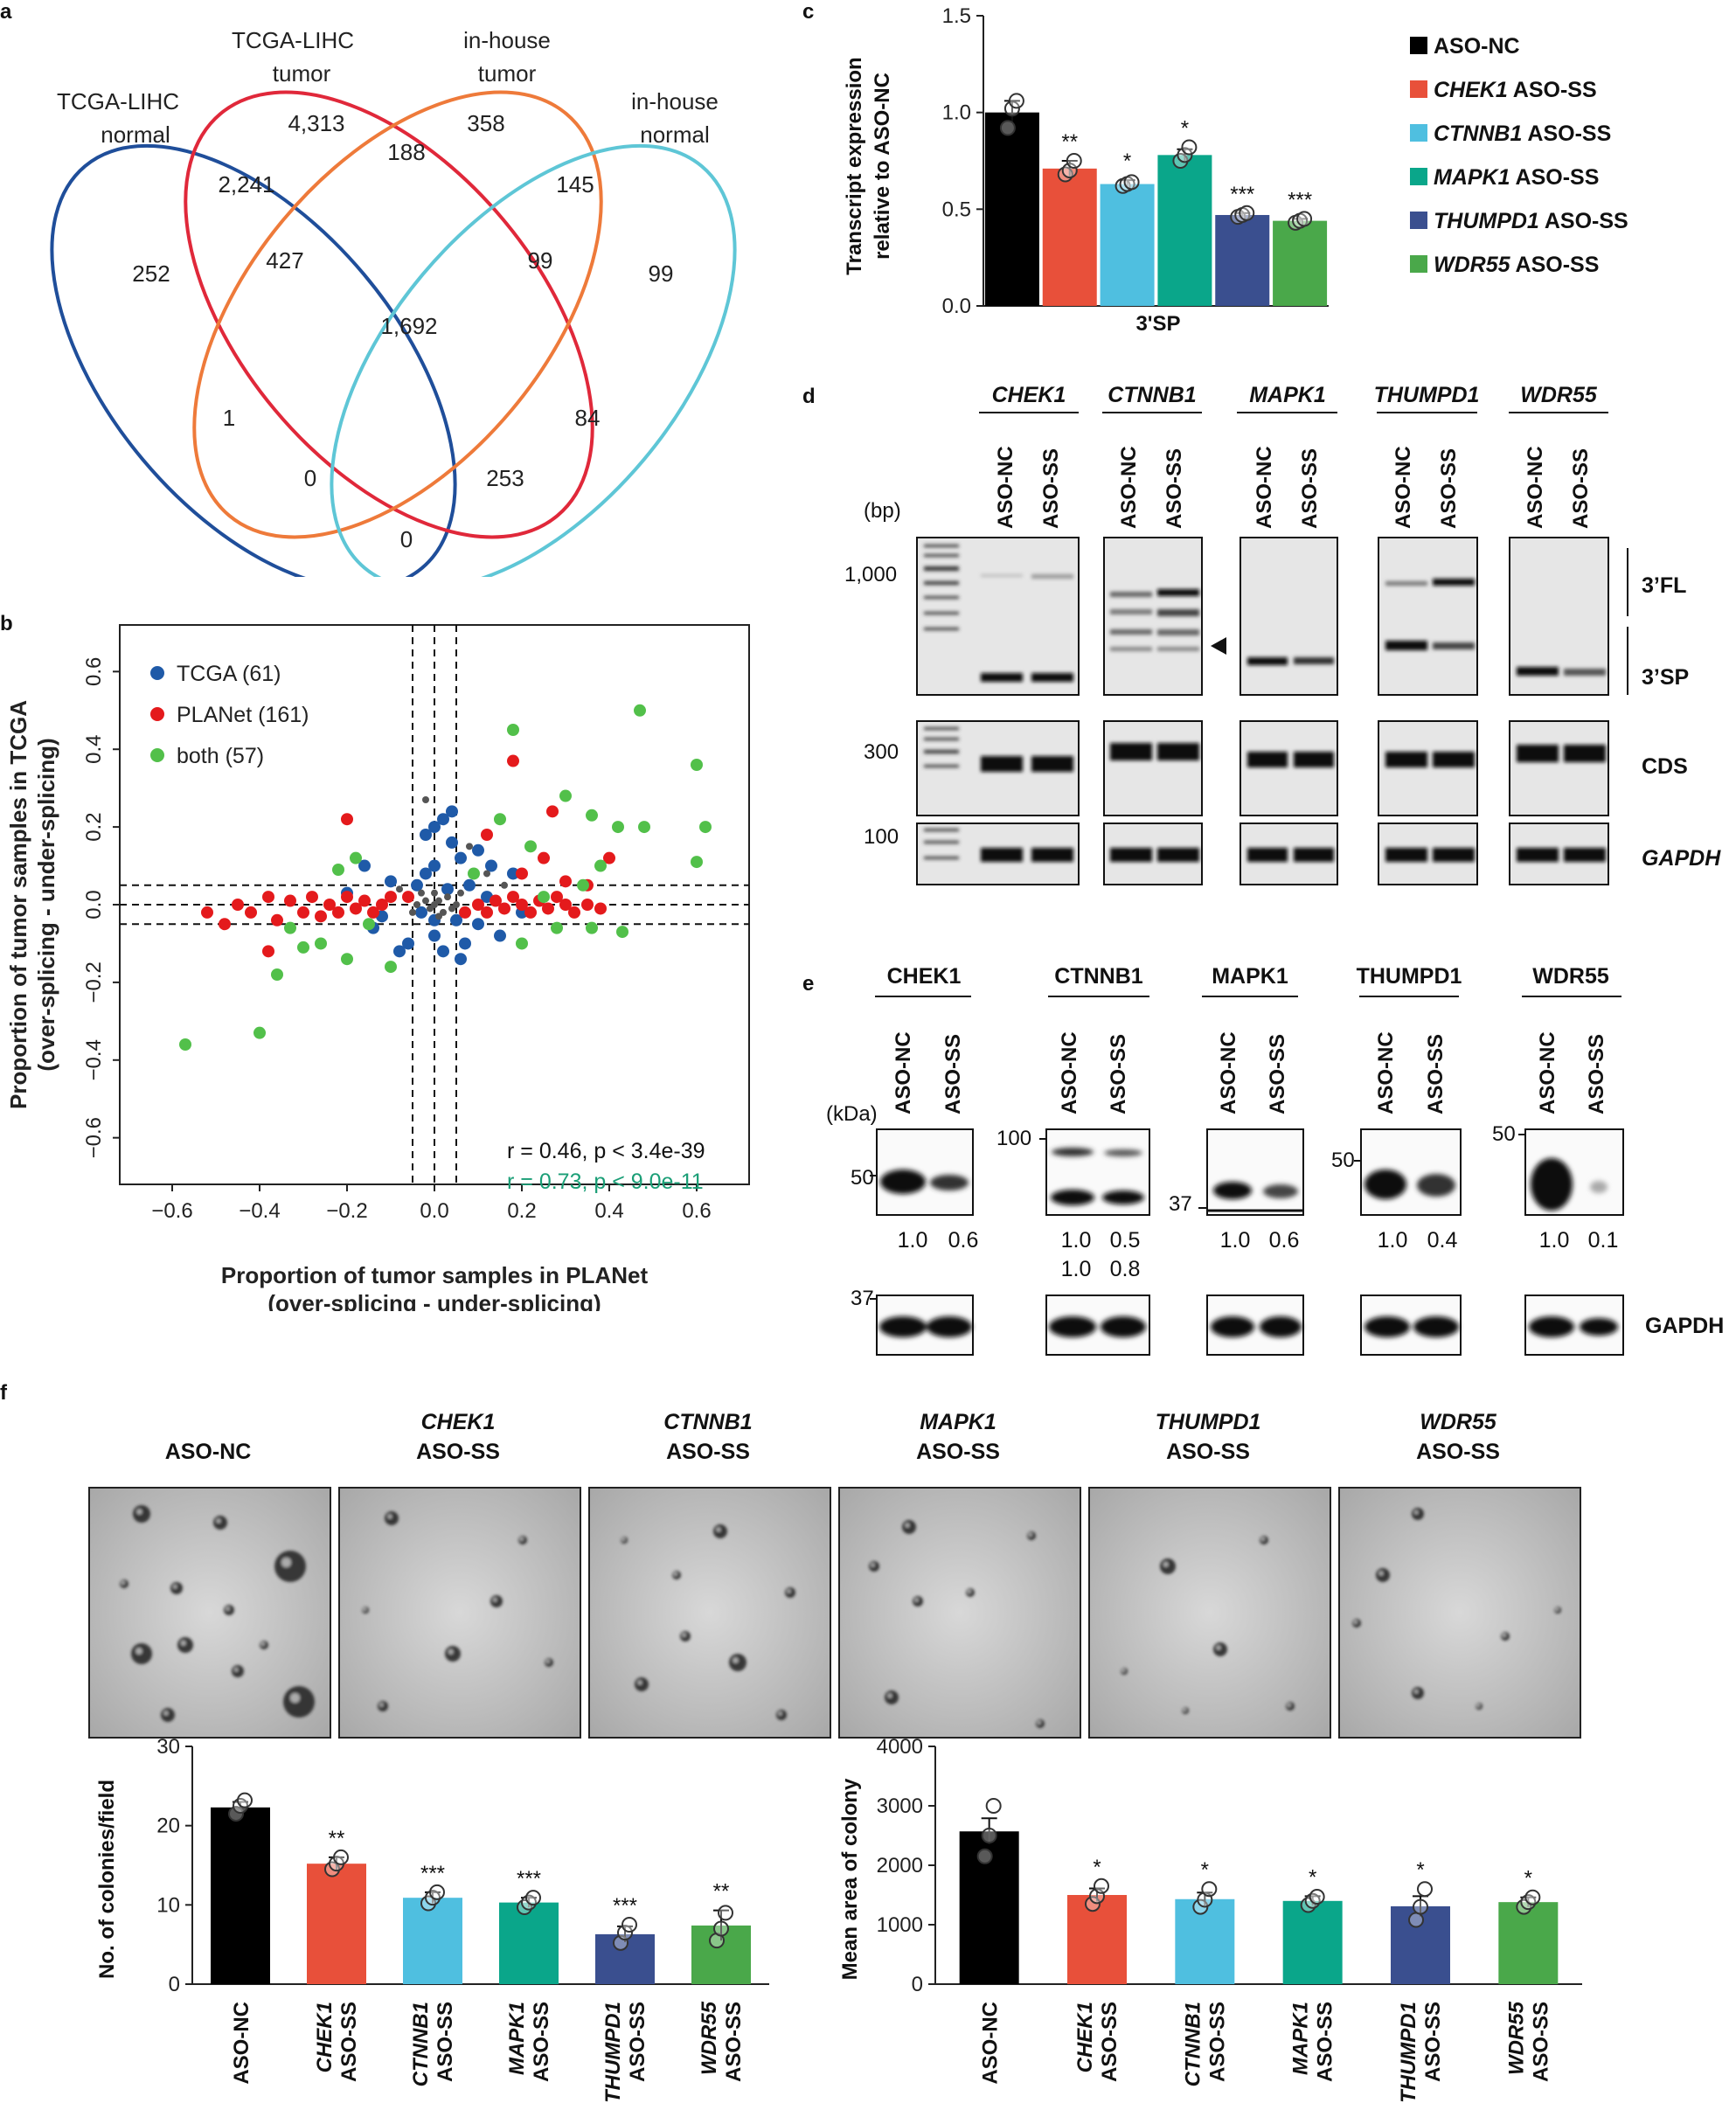  What do you see at coordinates (208, 1422) in the screenshot?
I see `f-title-gene` at bounding box center [208, 1422].